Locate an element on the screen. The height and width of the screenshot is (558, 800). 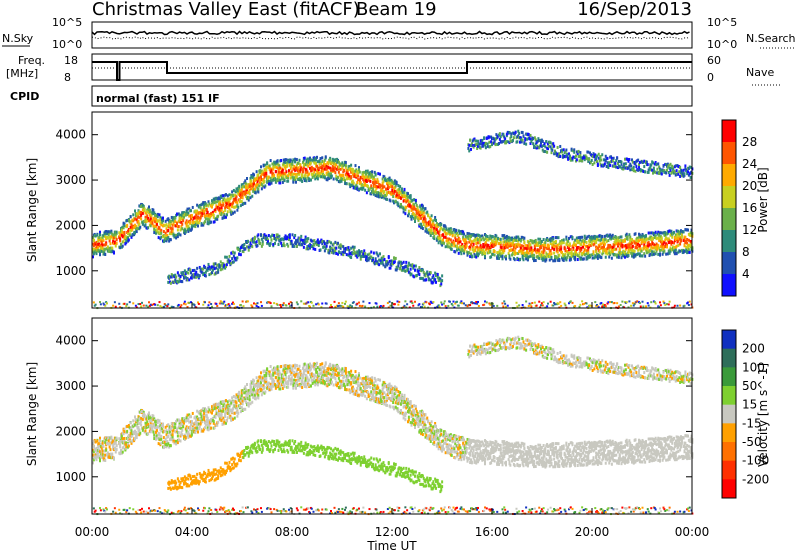
station-title: Christmas Valley East (fitACF) is located at coordinates (226, 10).